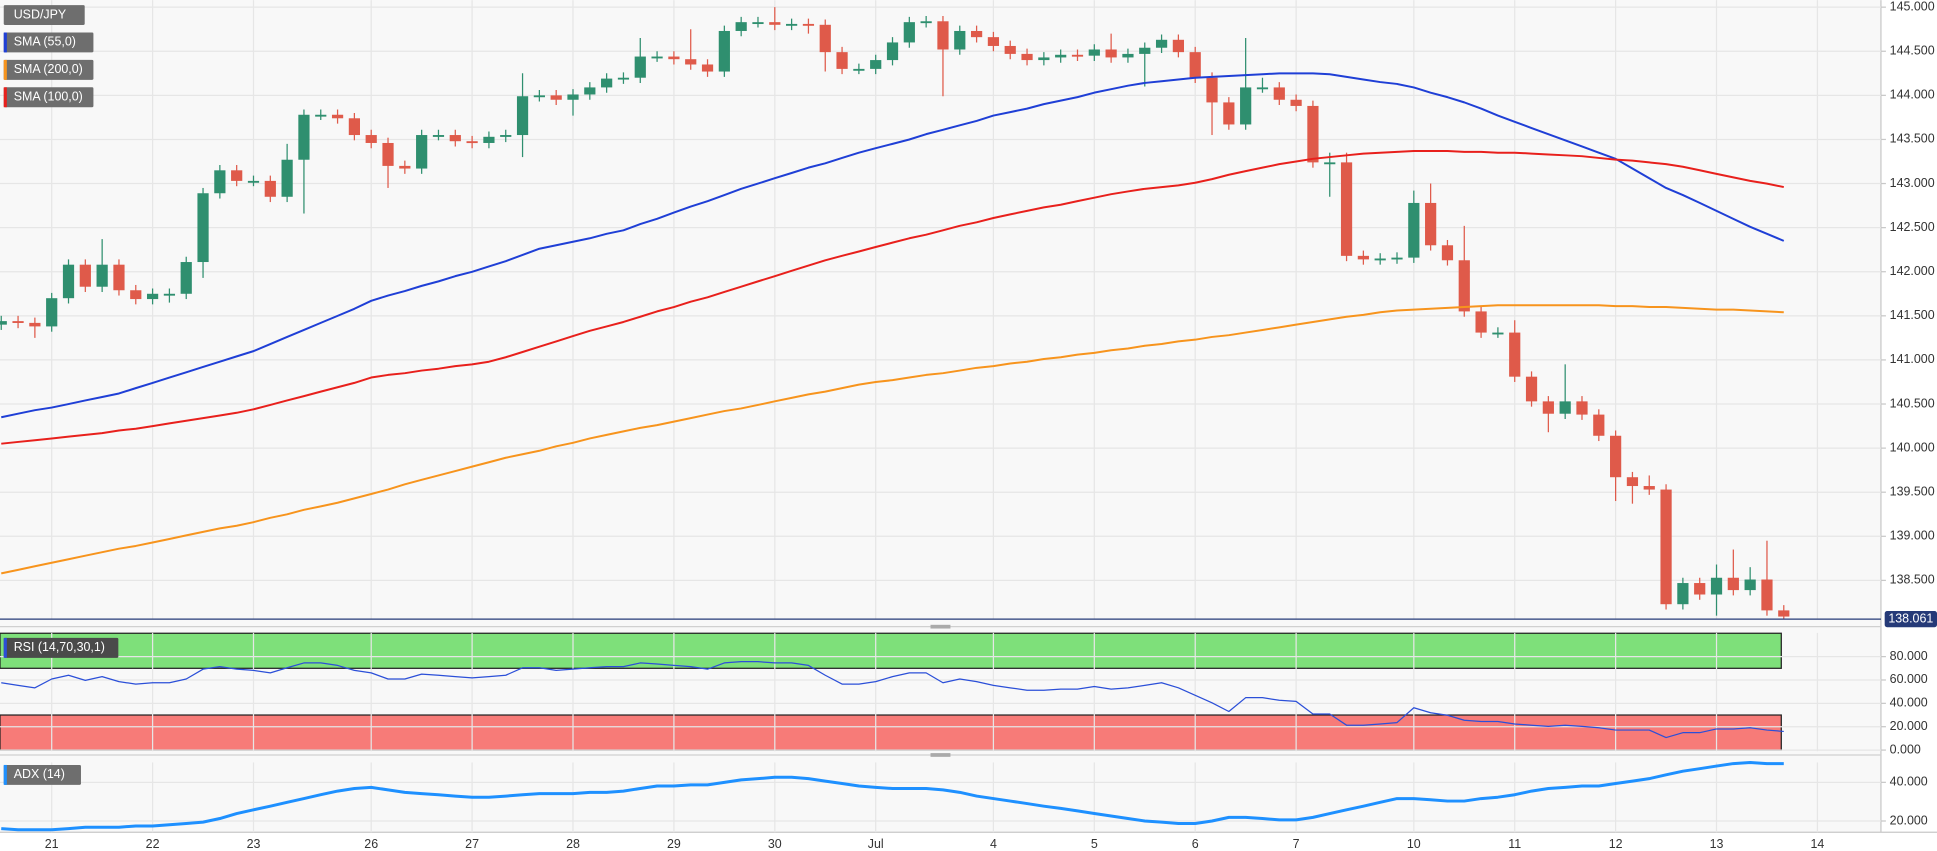  I want to click on legend-title: RSI (14,70,30,1), so click(59, 647).